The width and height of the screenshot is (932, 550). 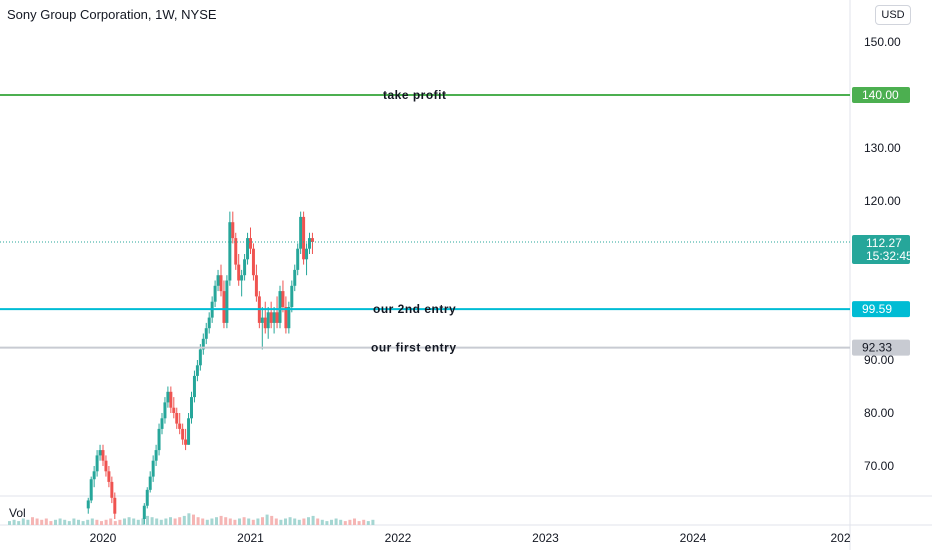 I want to click on y-tick-label: 80.00, so click(x=879, y=413).